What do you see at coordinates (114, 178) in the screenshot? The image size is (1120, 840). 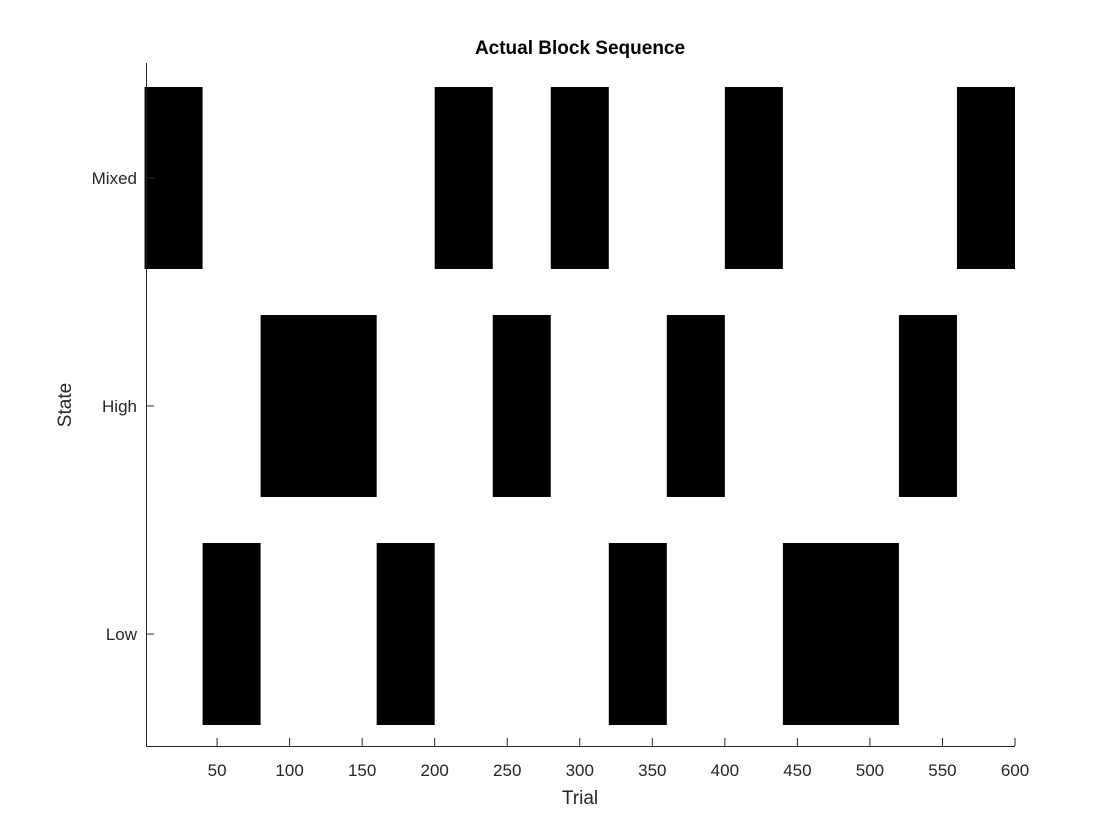 I see `y-tick-label-mixed: Mixed` at bounding box center [114, 178].